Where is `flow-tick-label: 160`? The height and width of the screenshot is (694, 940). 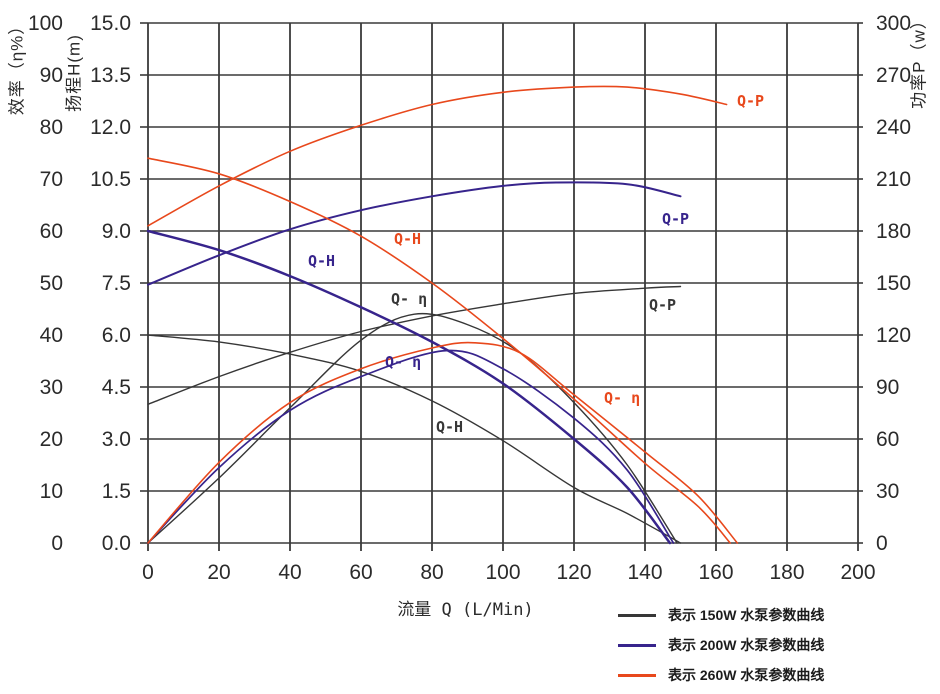 flow-tick-label: 160 is located at coordinates (715, 572).